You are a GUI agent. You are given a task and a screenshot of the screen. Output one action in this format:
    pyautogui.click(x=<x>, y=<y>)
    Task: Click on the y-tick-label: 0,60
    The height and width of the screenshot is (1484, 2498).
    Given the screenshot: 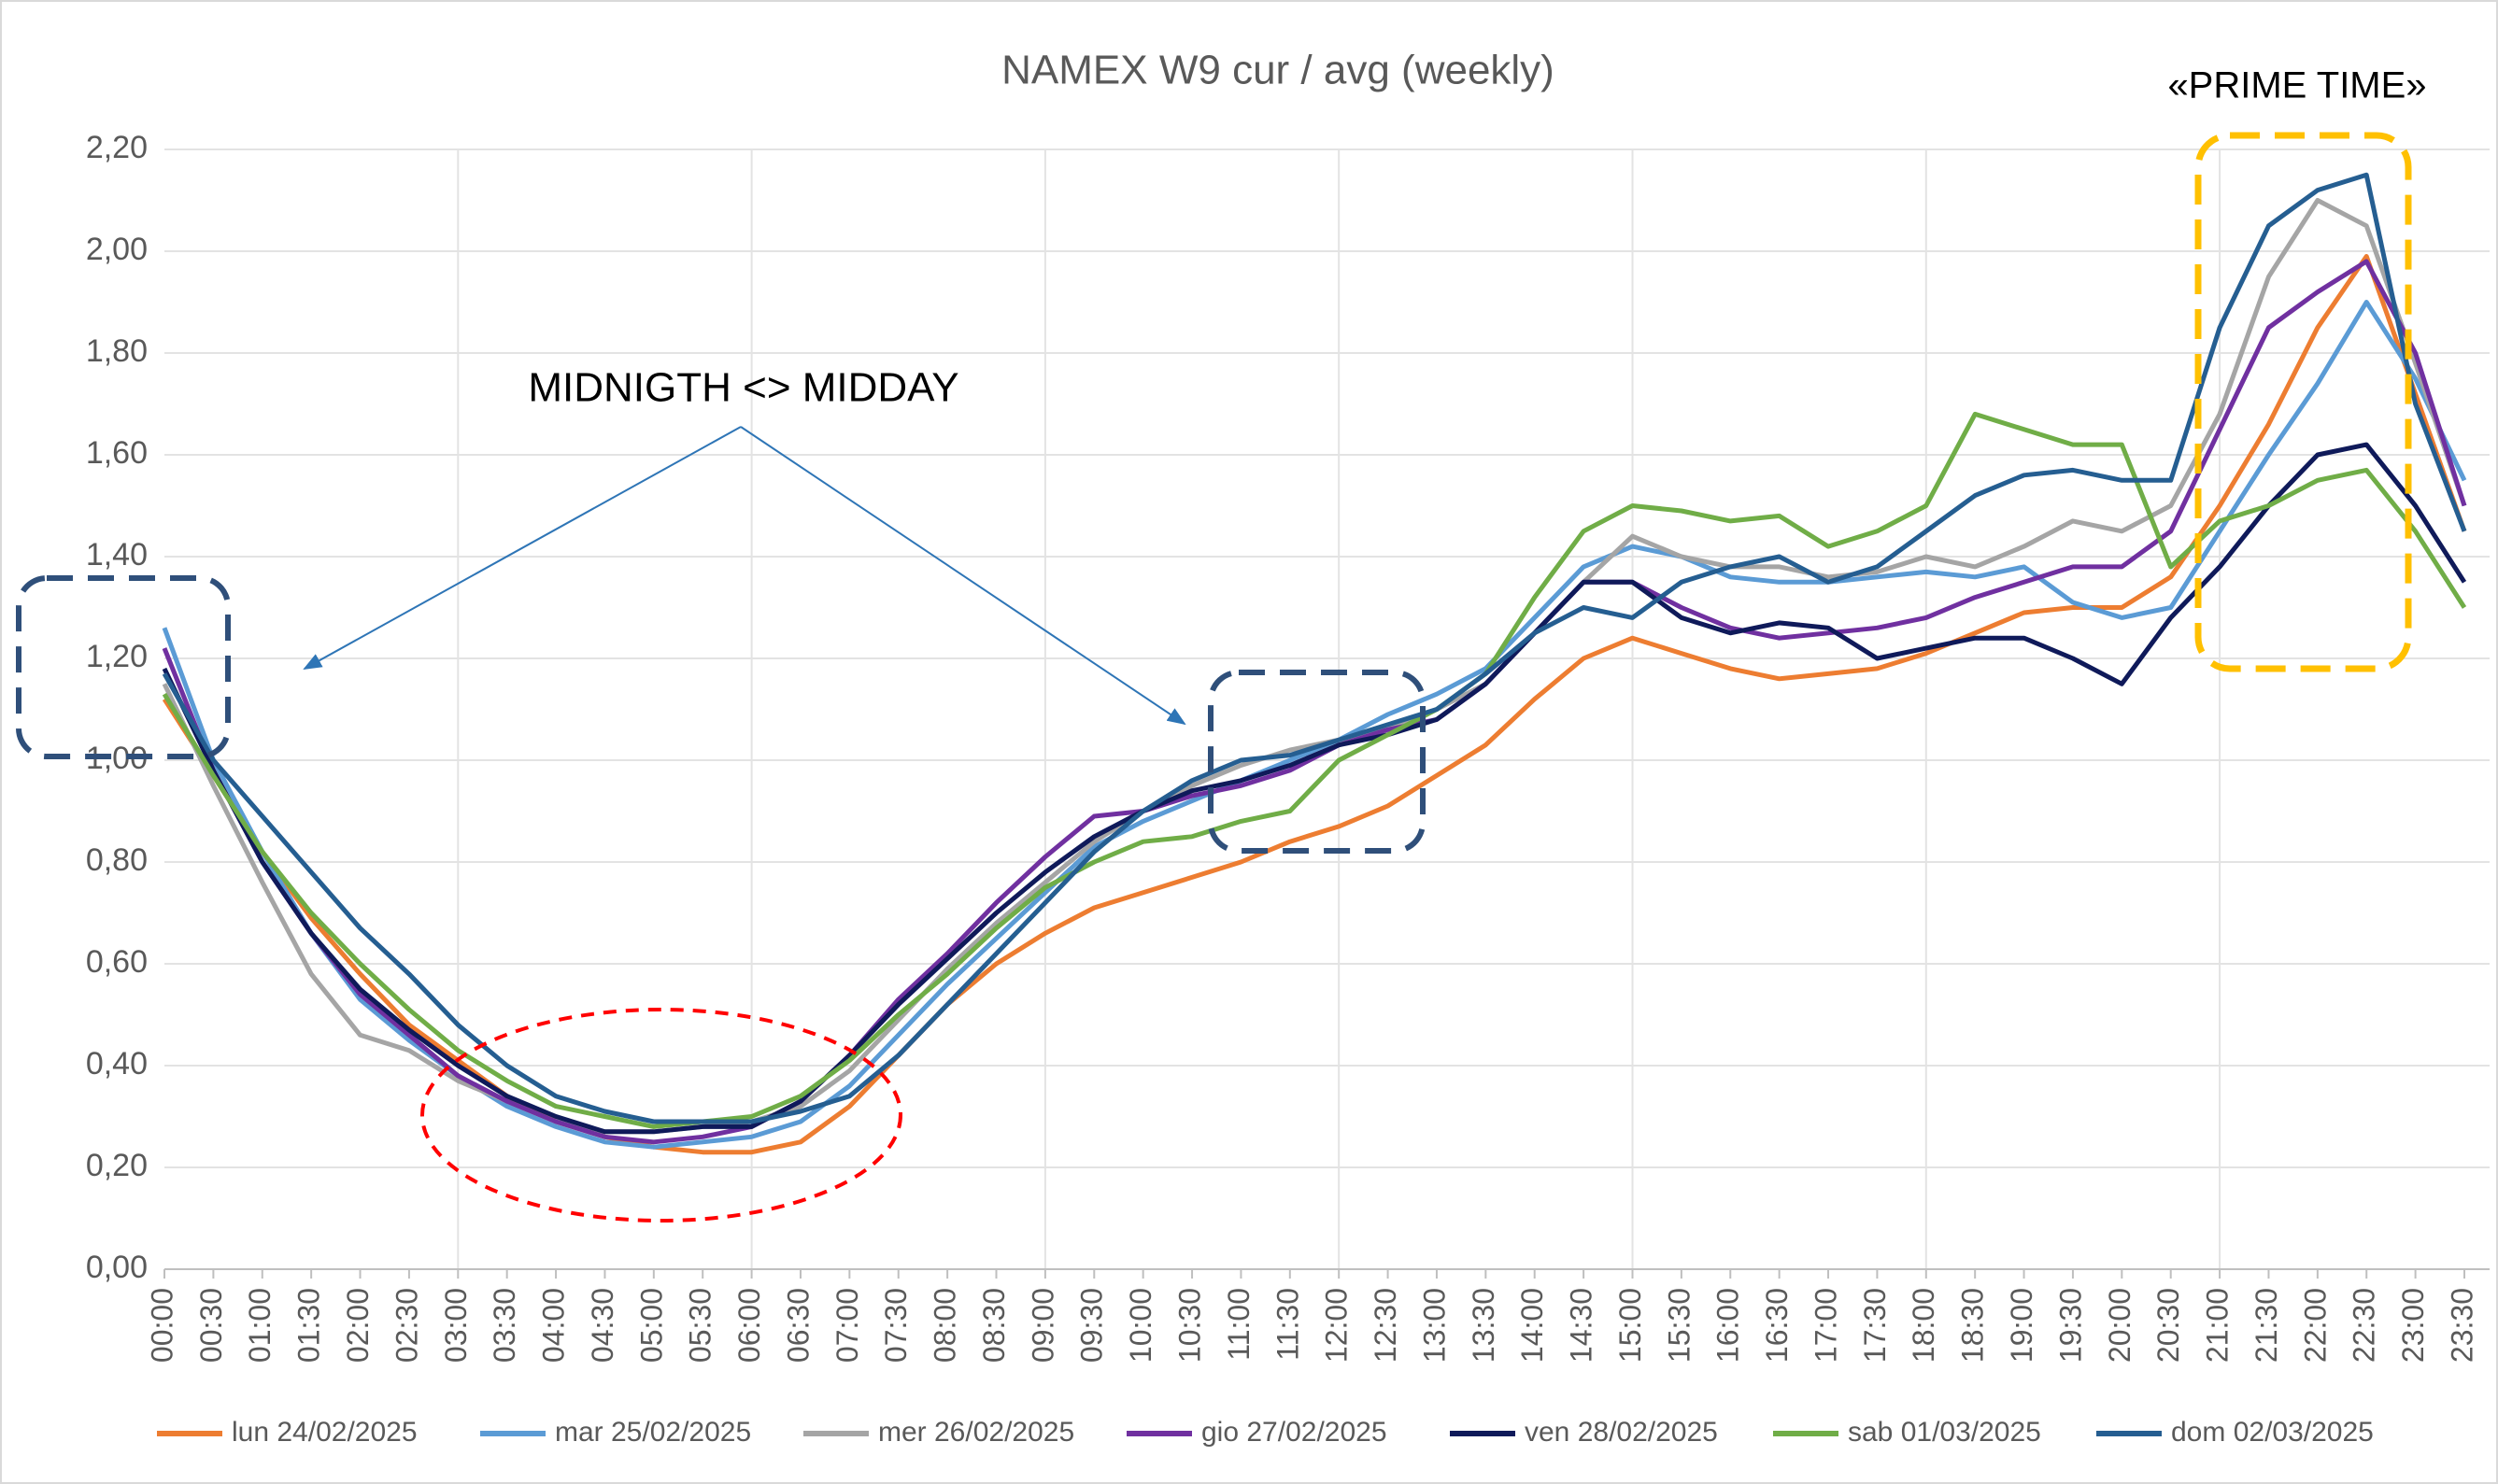 What is the action you would take?
    pyautogui.click(x=117, y=962)
    